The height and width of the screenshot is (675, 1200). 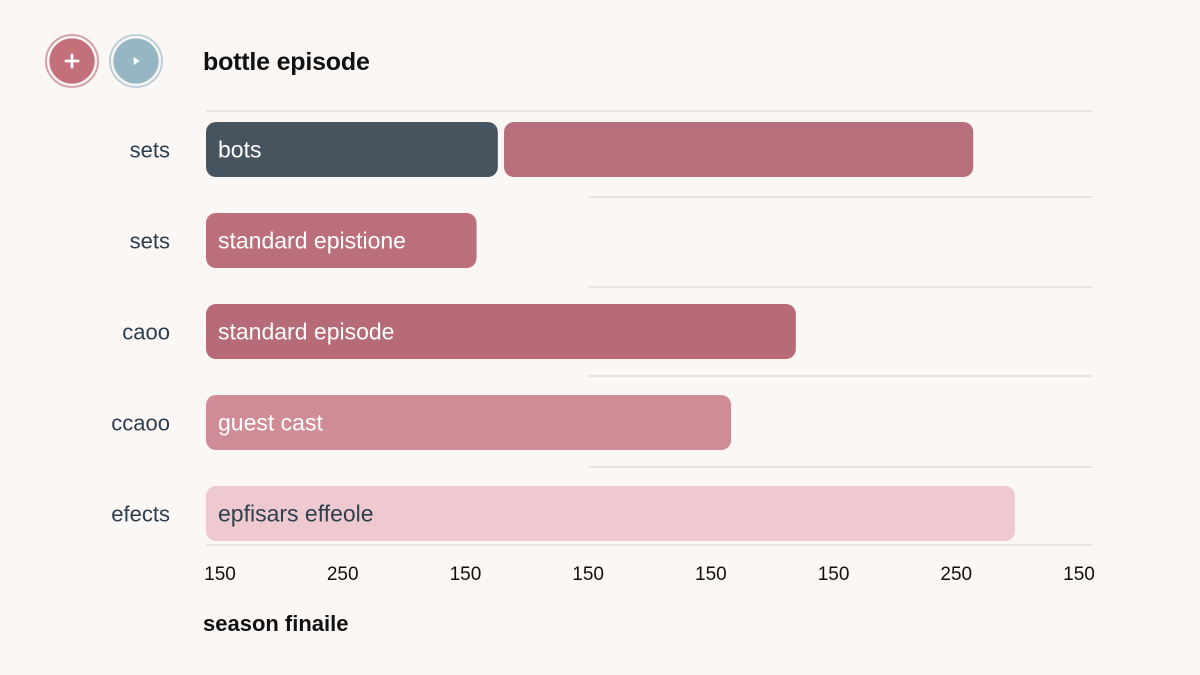 I want to click on bar-label: guest cast, so click(x=270, y=423).